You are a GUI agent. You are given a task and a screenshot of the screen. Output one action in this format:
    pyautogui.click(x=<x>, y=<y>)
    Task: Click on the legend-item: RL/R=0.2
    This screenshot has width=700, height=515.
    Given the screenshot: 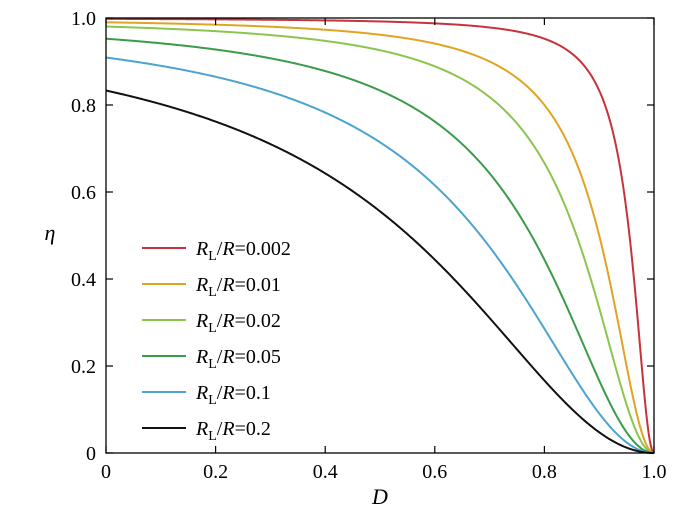 What is the action you would take?
    pyautogui.click(x=206, y=431)
    